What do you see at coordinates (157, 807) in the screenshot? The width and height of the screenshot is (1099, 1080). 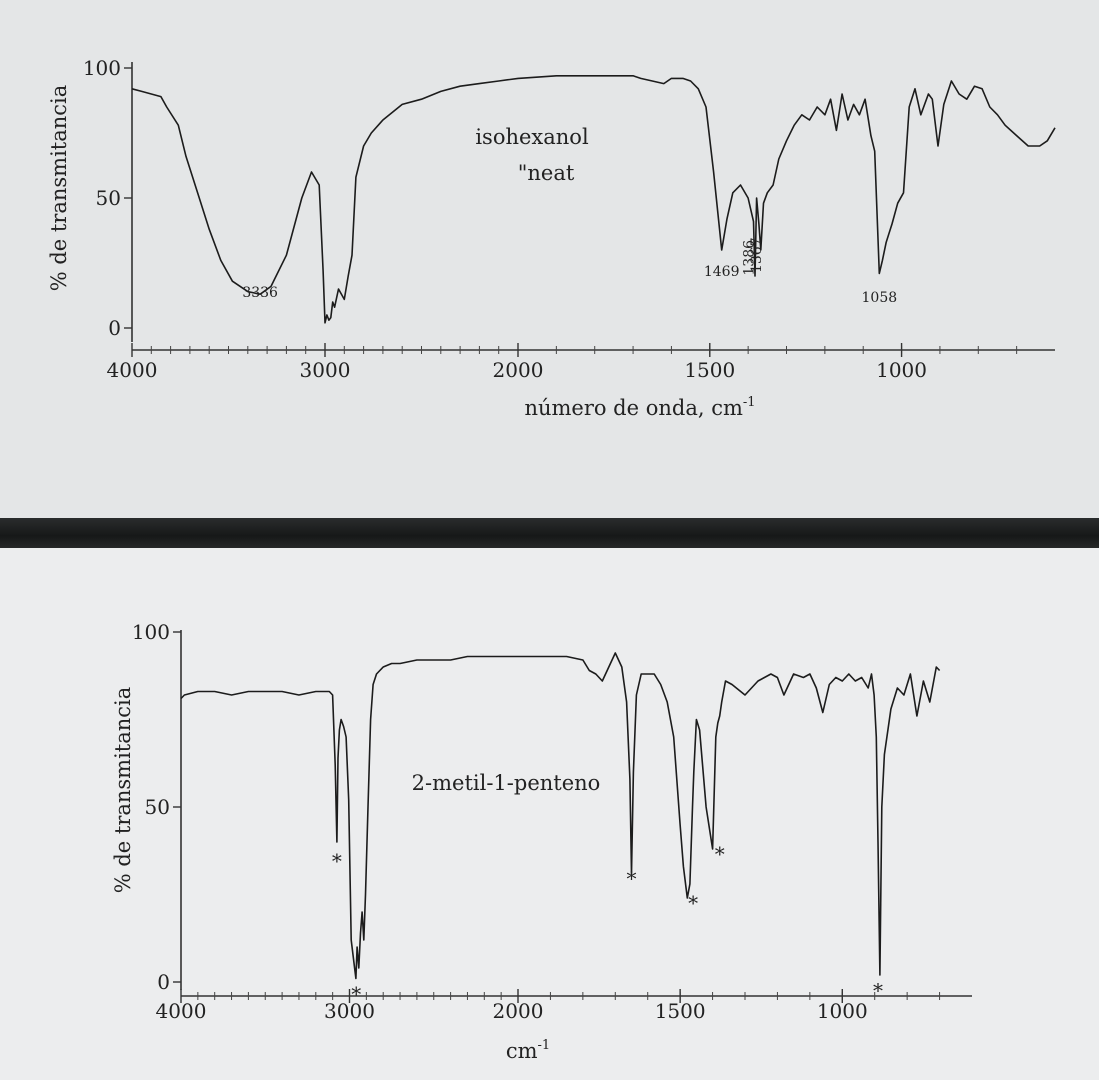 I see `chart-2-y-tick-label: 50` at bounding box center [157, 807].